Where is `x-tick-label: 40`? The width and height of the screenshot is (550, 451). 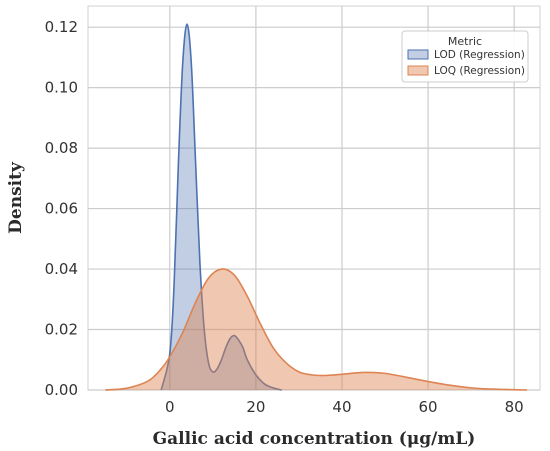 x-tick-label: 40 is located at coordinates (341, 407).